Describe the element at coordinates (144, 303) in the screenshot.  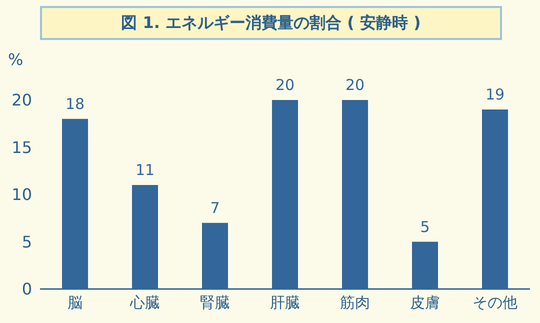
I see `x-tick-label: 心臓` at that location.